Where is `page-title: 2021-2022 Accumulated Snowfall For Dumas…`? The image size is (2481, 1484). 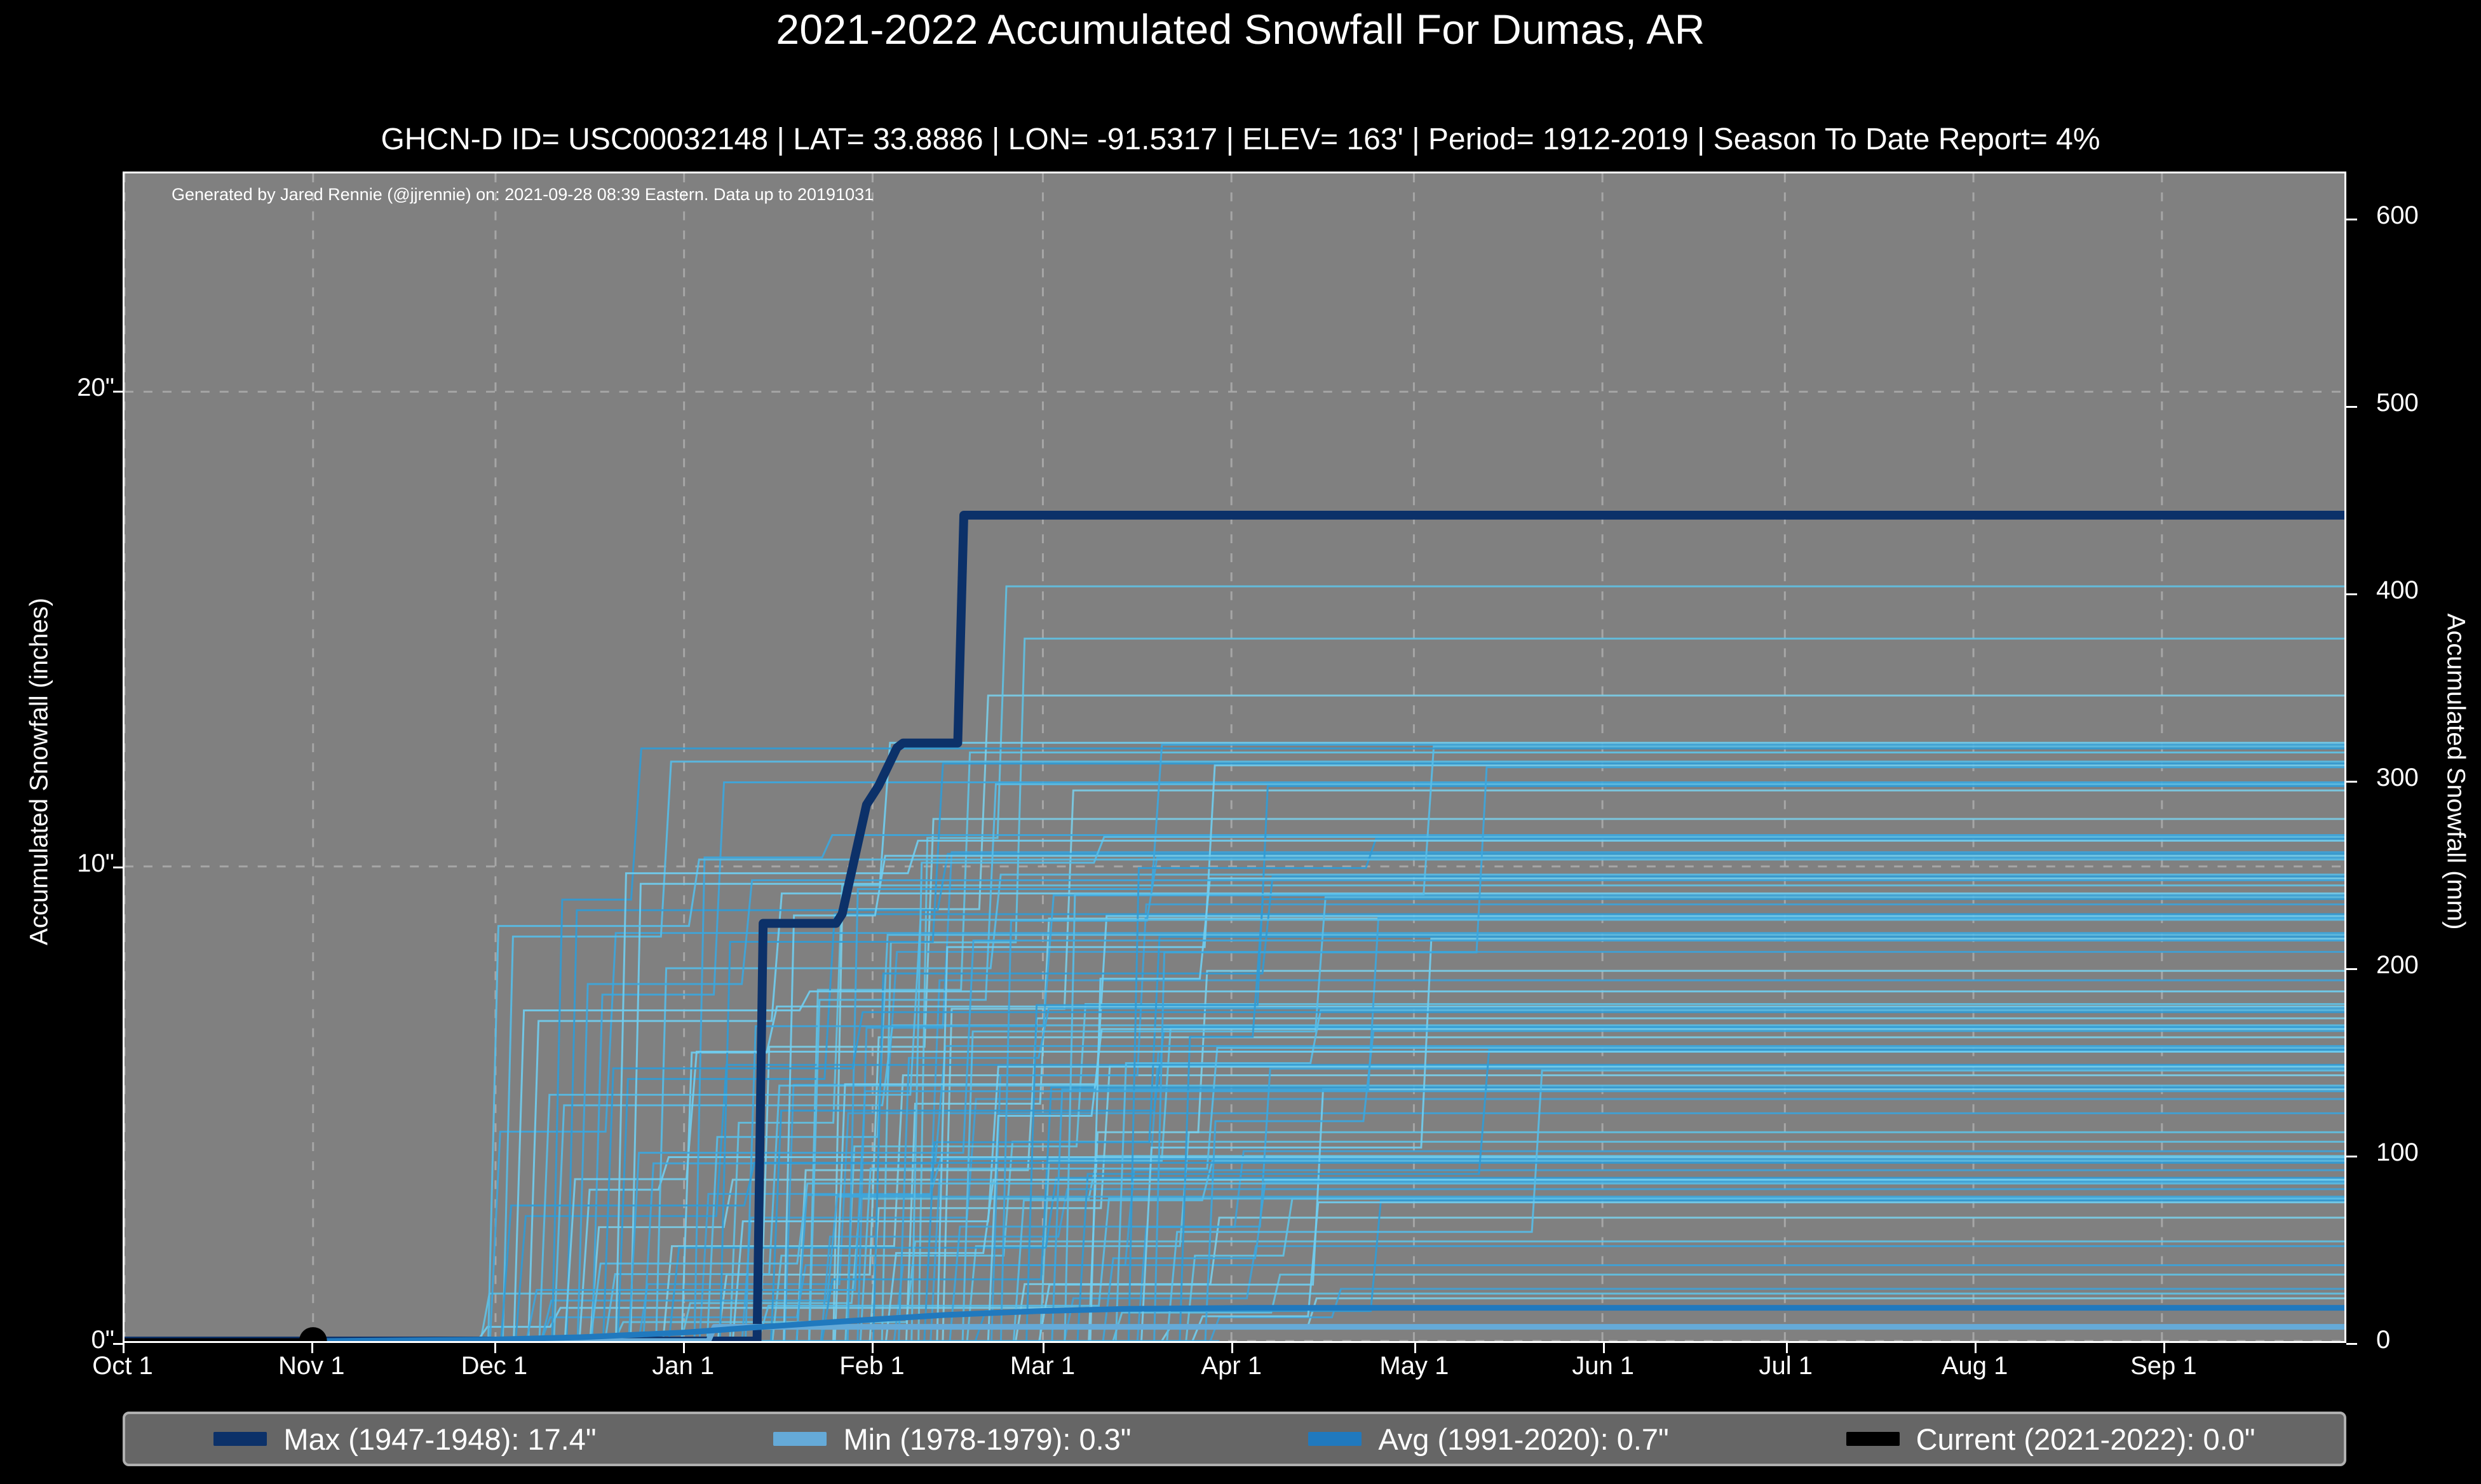 page-title: 2021-2022 Accumulated Snowfall For Dumas… is located at coordinates (1240, 30).